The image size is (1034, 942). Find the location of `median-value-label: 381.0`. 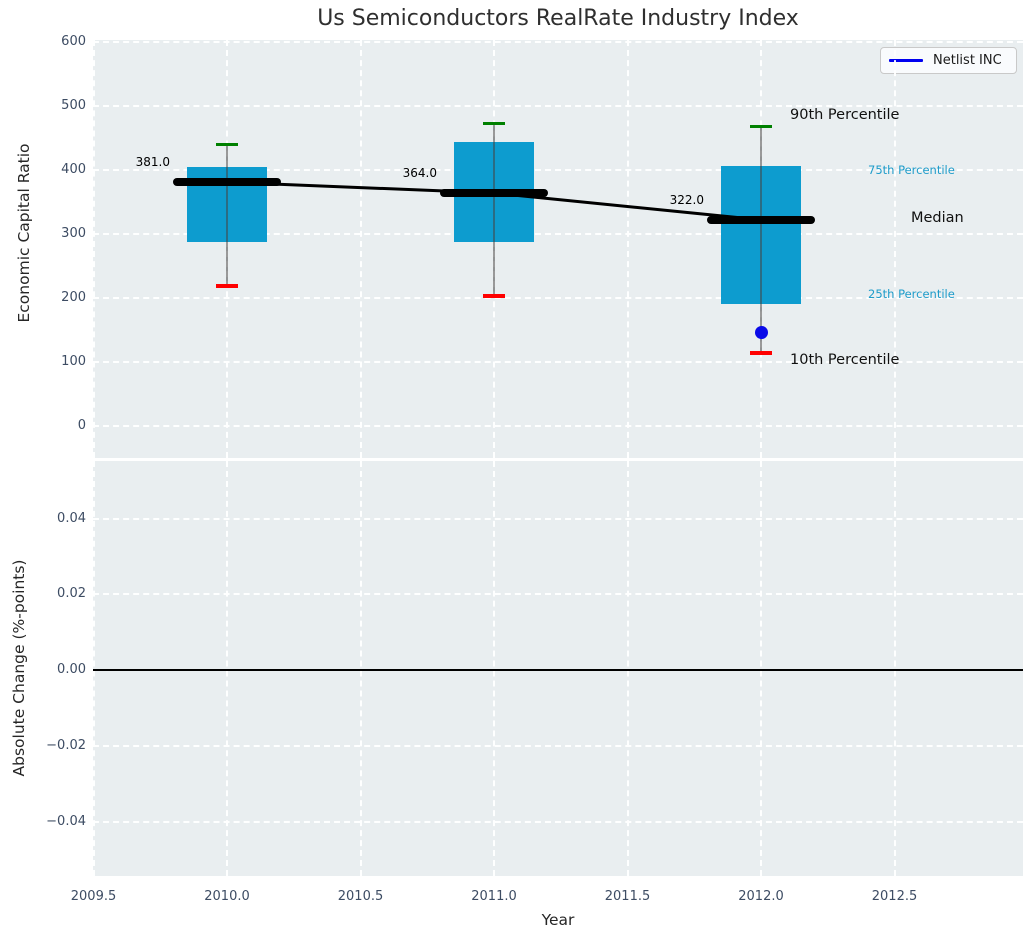

median-value-label: 381.0 is located at coordinates (152, 162).